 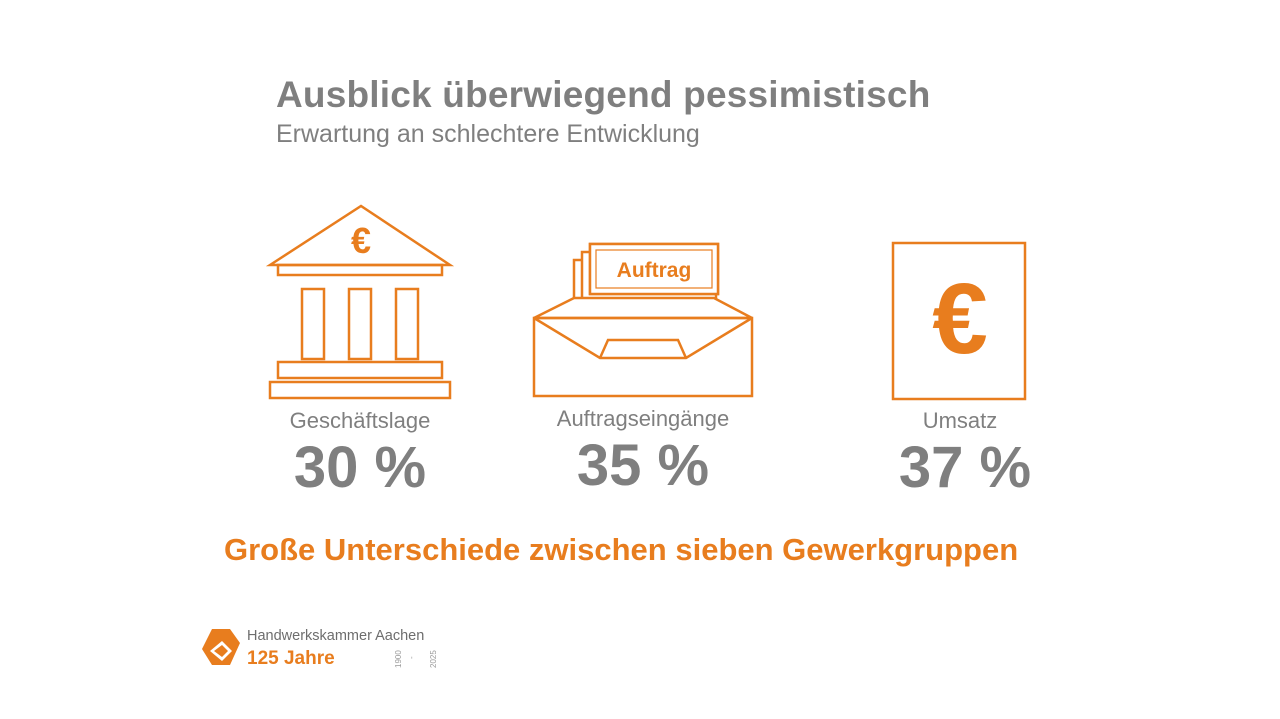 What do you see at coordinates (361, 240) in the screenshot?
I see `bank-euro-symbol: €` at bounding box center [361, 240].